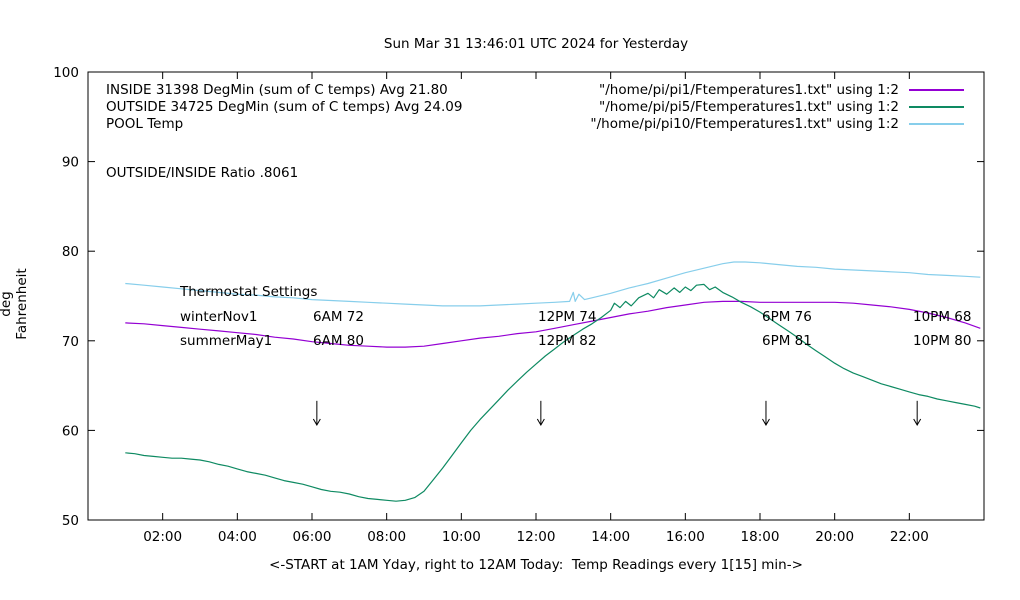 The height and width of the screenshot is (600, 1020). Describe the element at coordinates (202, 173) in the screenshot. I see `outside-inside-ratio: OUTSIDE/INSIDE Ratio .8061` at that location.